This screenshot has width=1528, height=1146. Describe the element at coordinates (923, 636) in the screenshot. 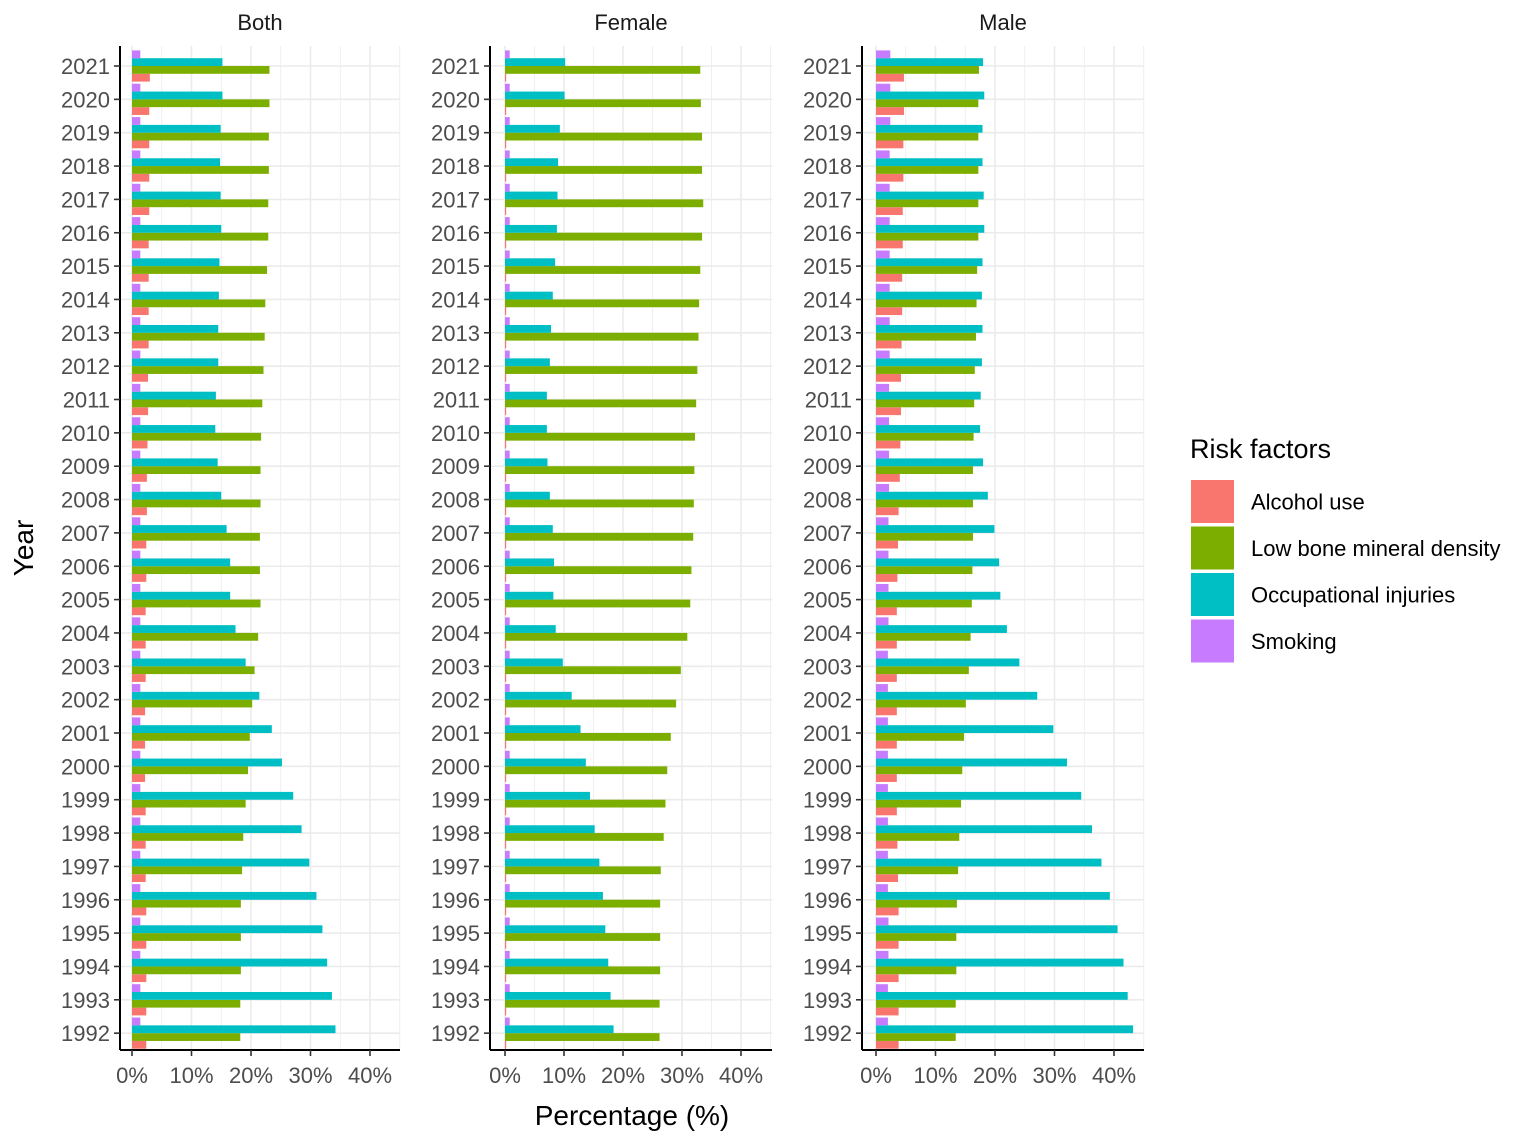

I see `bar-male-low-bone-mineral-density-2004` at that location.